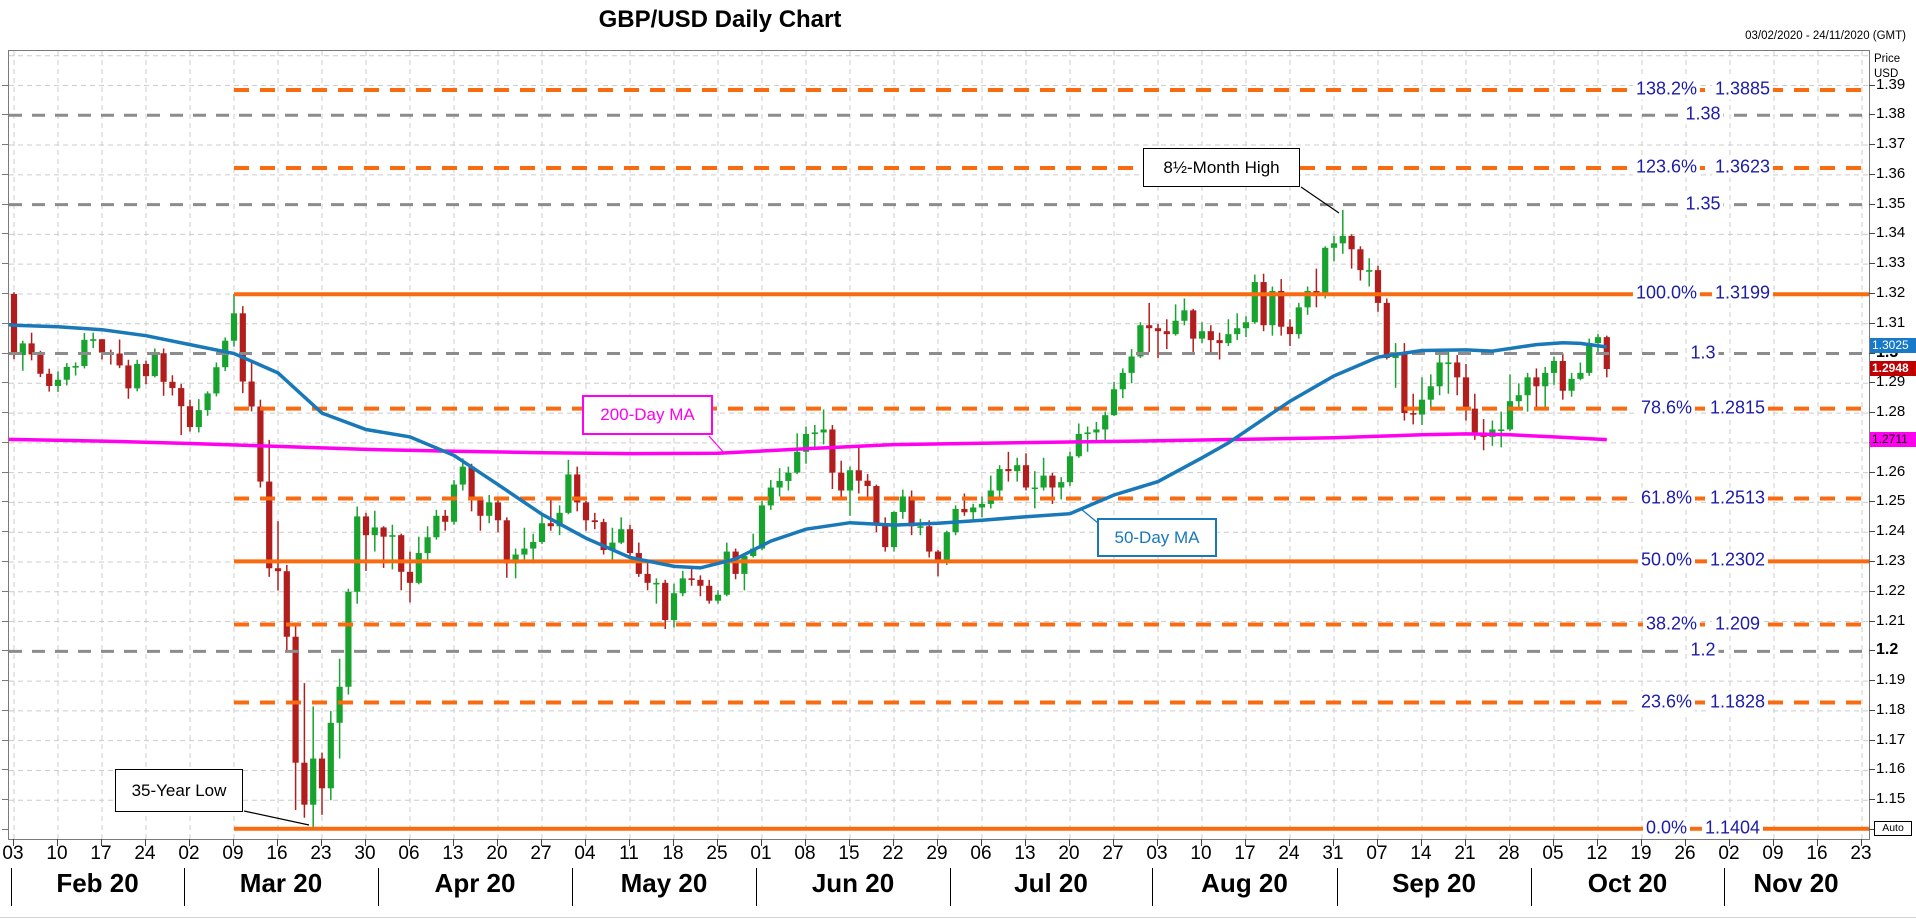 Image resolution: width=1916 pixels, height=923 pixels. I want to click on x-axis-day-label: 18, so click(673, 853).